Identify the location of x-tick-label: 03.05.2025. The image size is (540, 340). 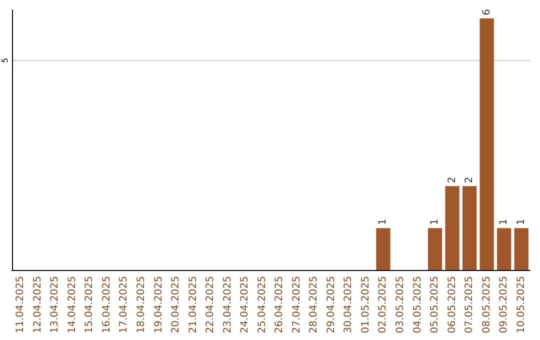
(400, 305).